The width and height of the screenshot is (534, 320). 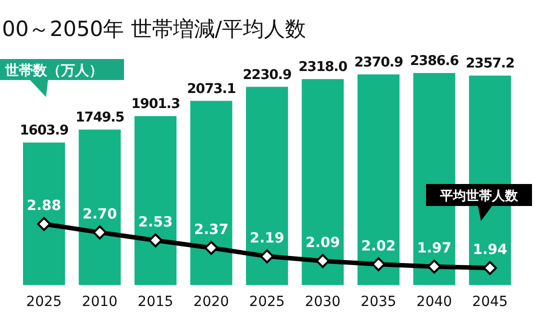 What do you see at coordinates (100, 302) in the screenshot?
I see `x-tick-label: 2010` at bounding box center [100, 302].